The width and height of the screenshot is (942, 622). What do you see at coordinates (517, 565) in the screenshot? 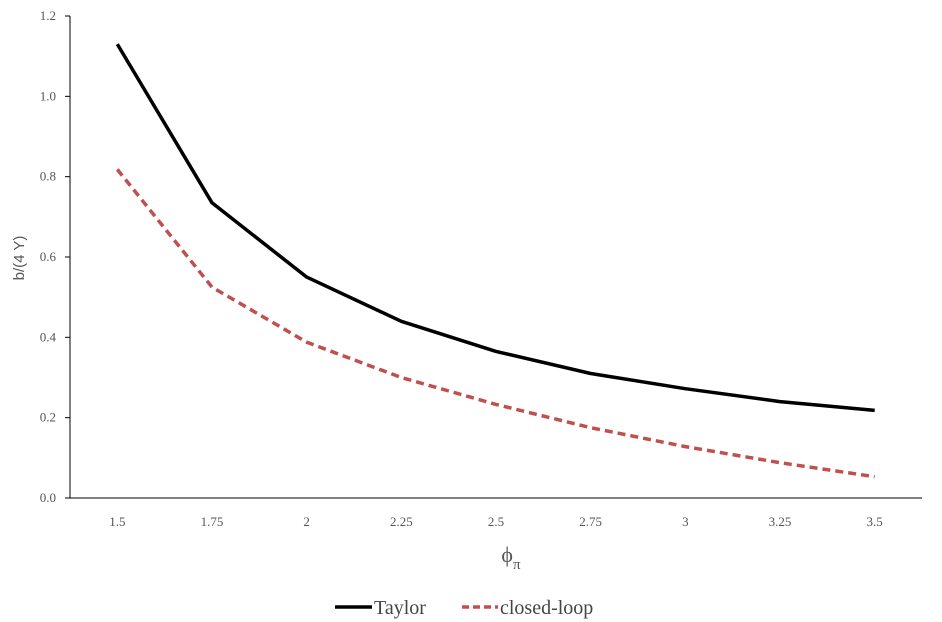
I see `x-axis-label-subscript: π` at bounding box center [517, 565].